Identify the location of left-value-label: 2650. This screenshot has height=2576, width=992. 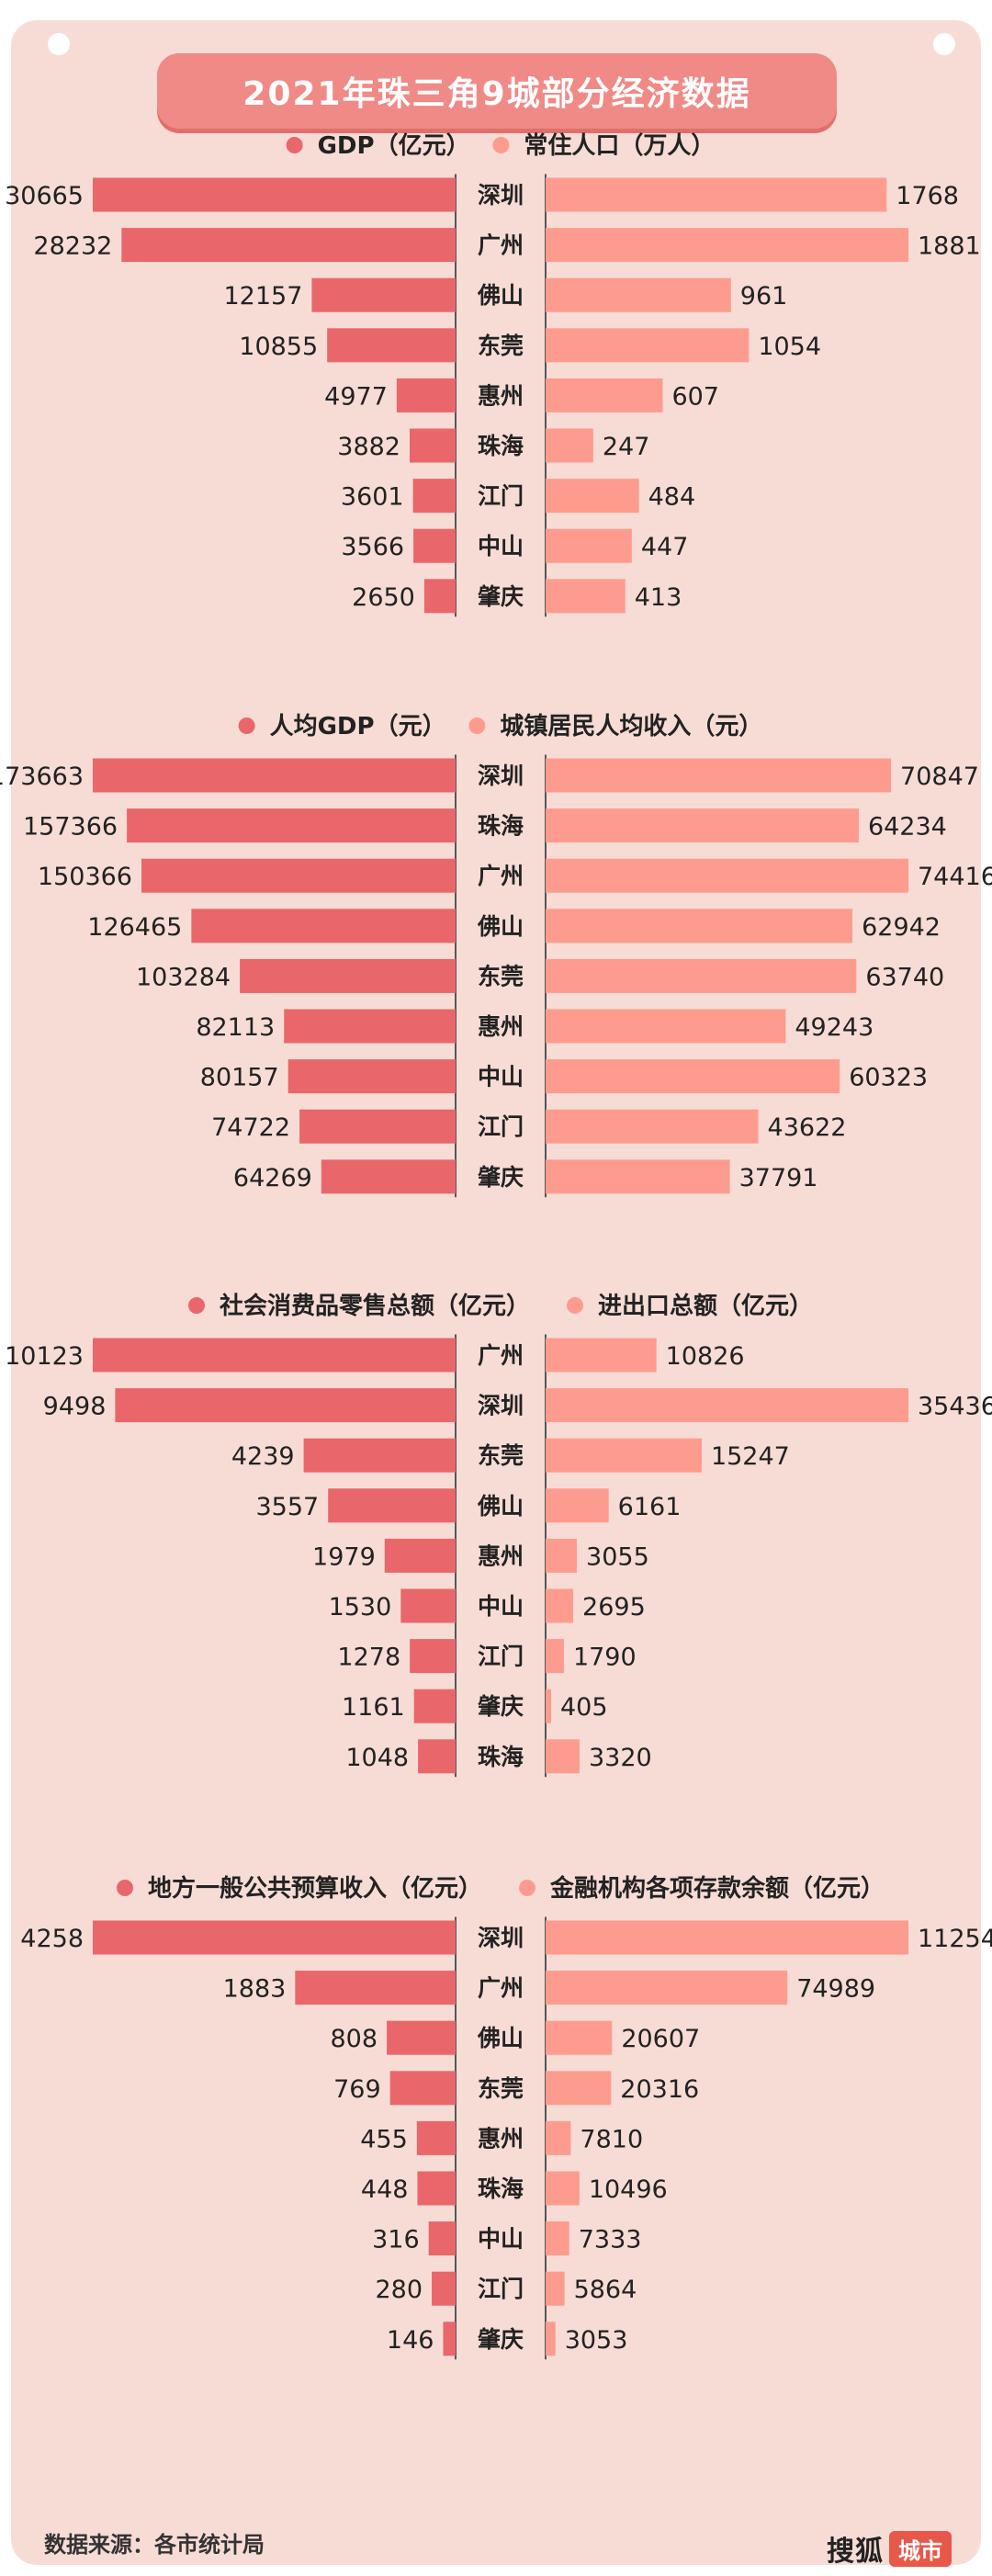
(383, 597).